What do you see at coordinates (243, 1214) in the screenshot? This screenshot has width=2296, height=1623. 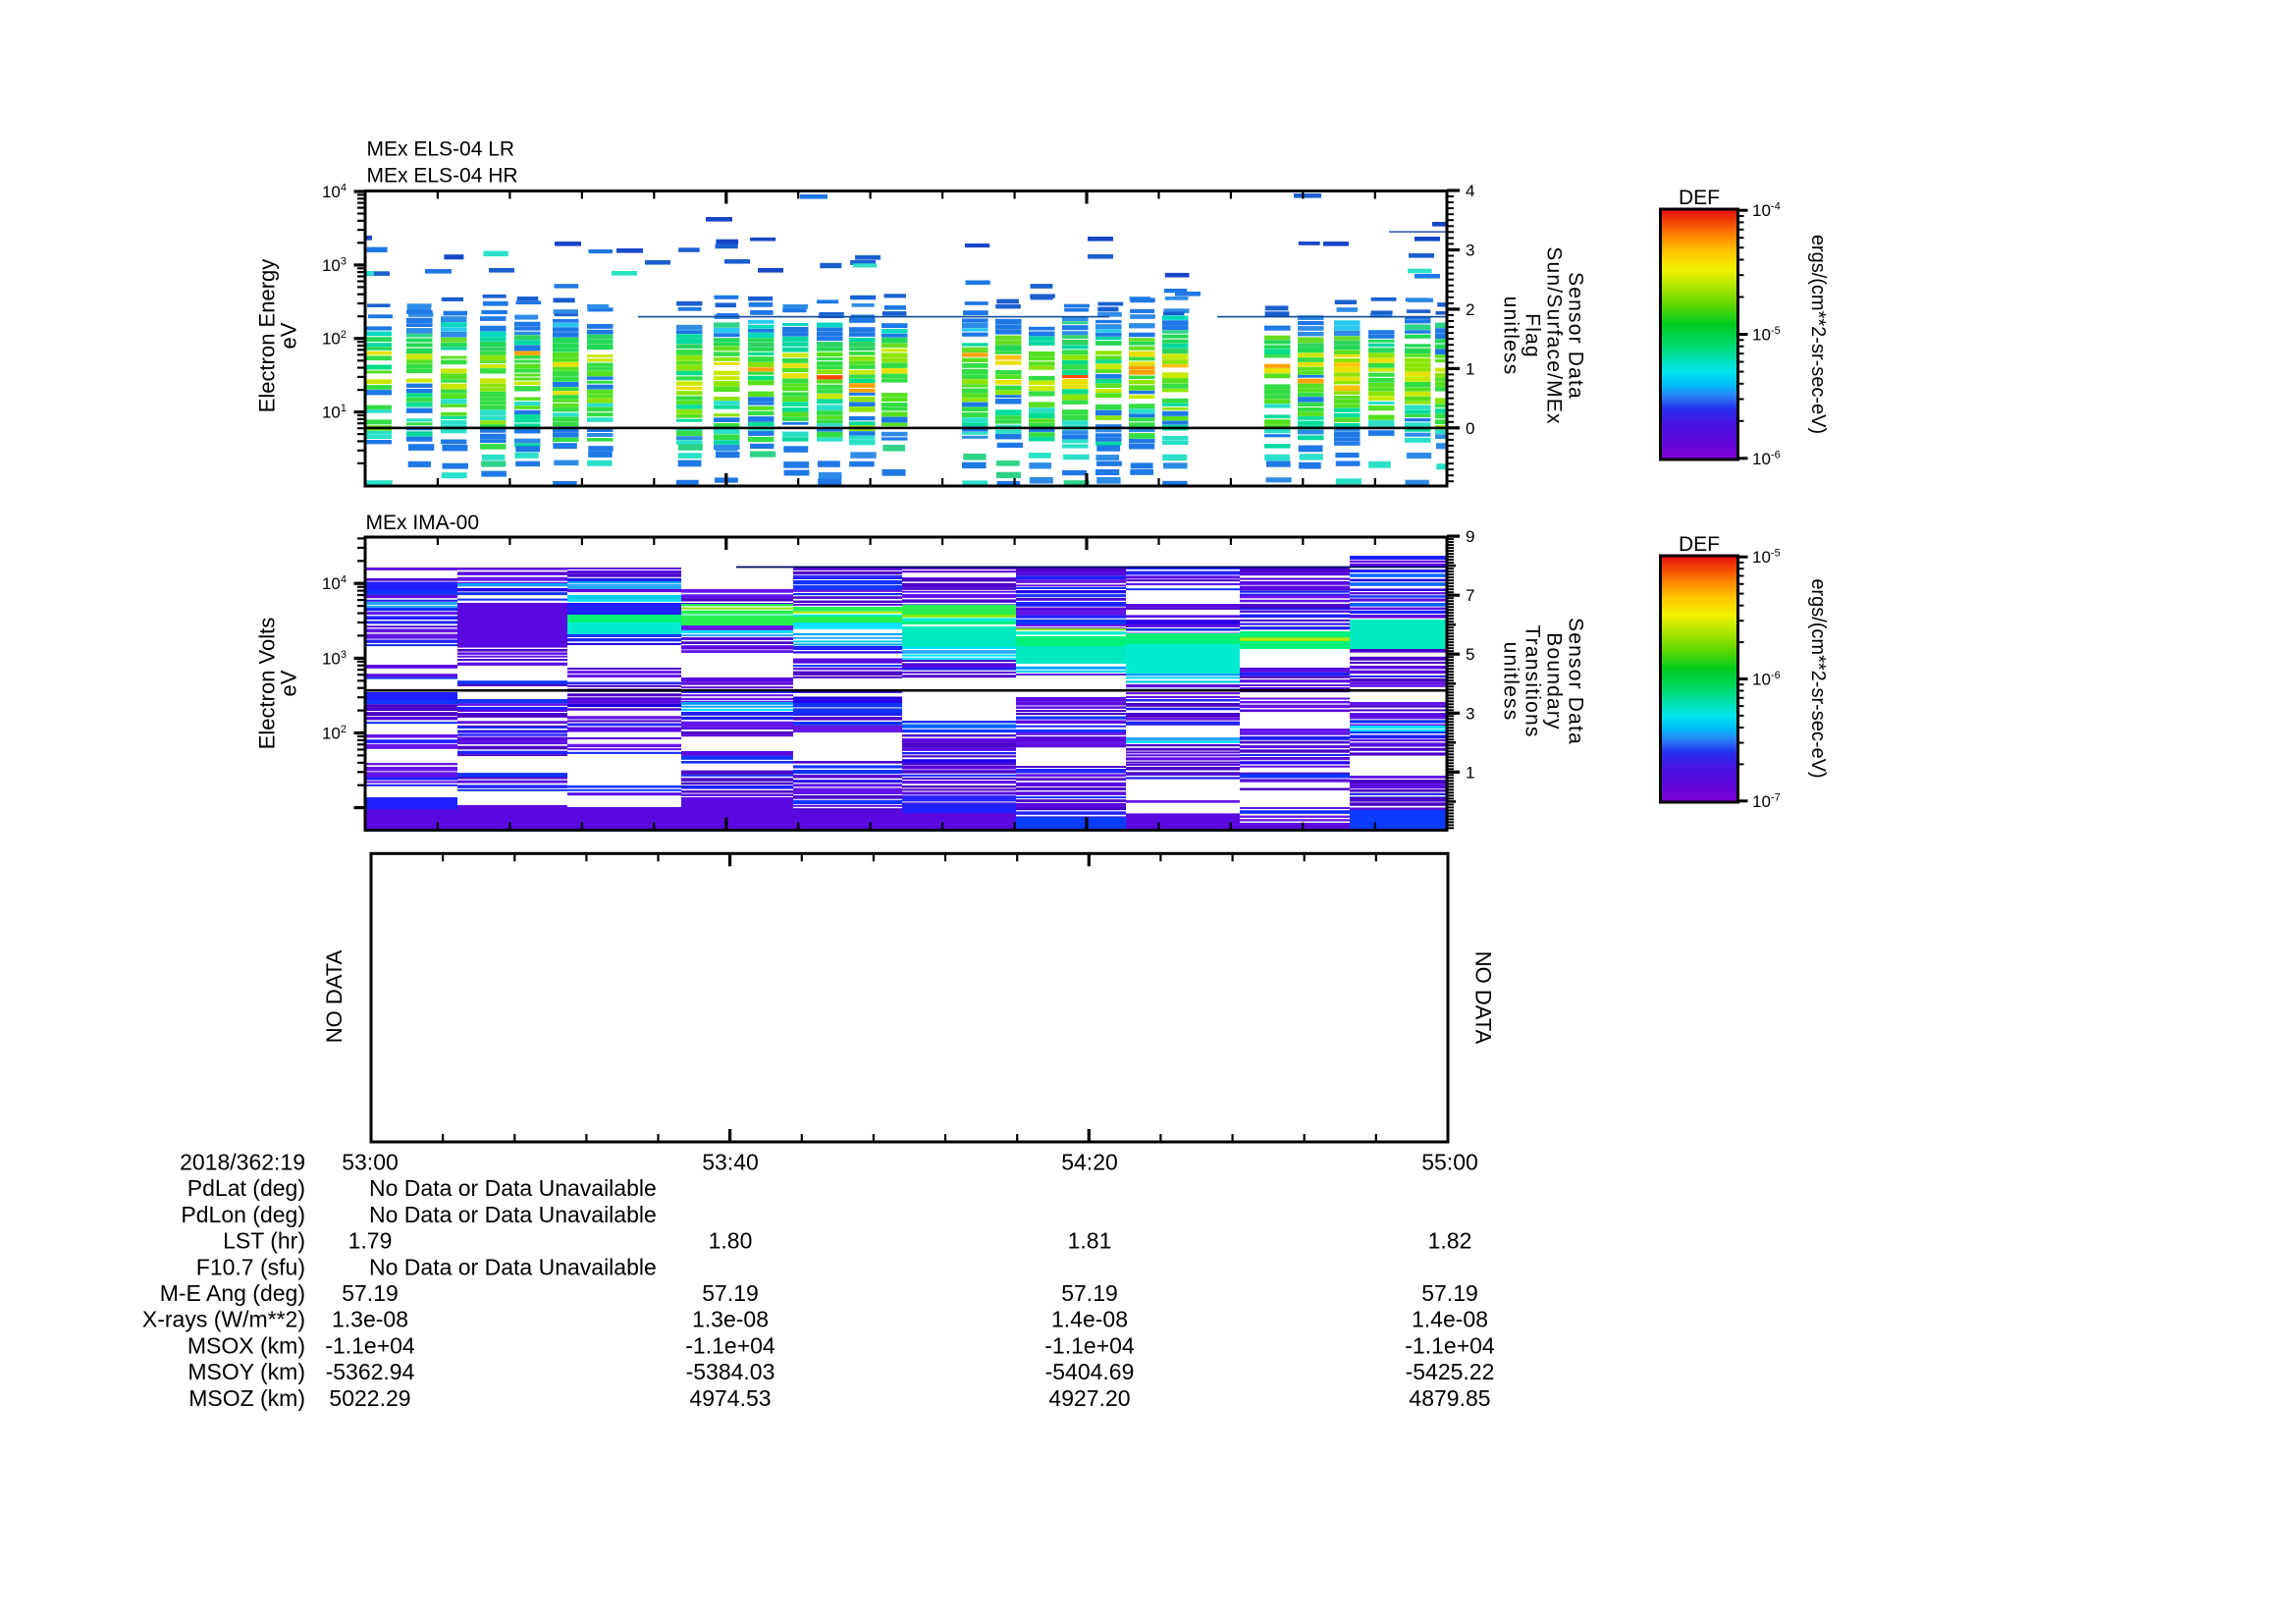 I see `svg-text: PdLon (deg)` at bounding box center [243, 1214].